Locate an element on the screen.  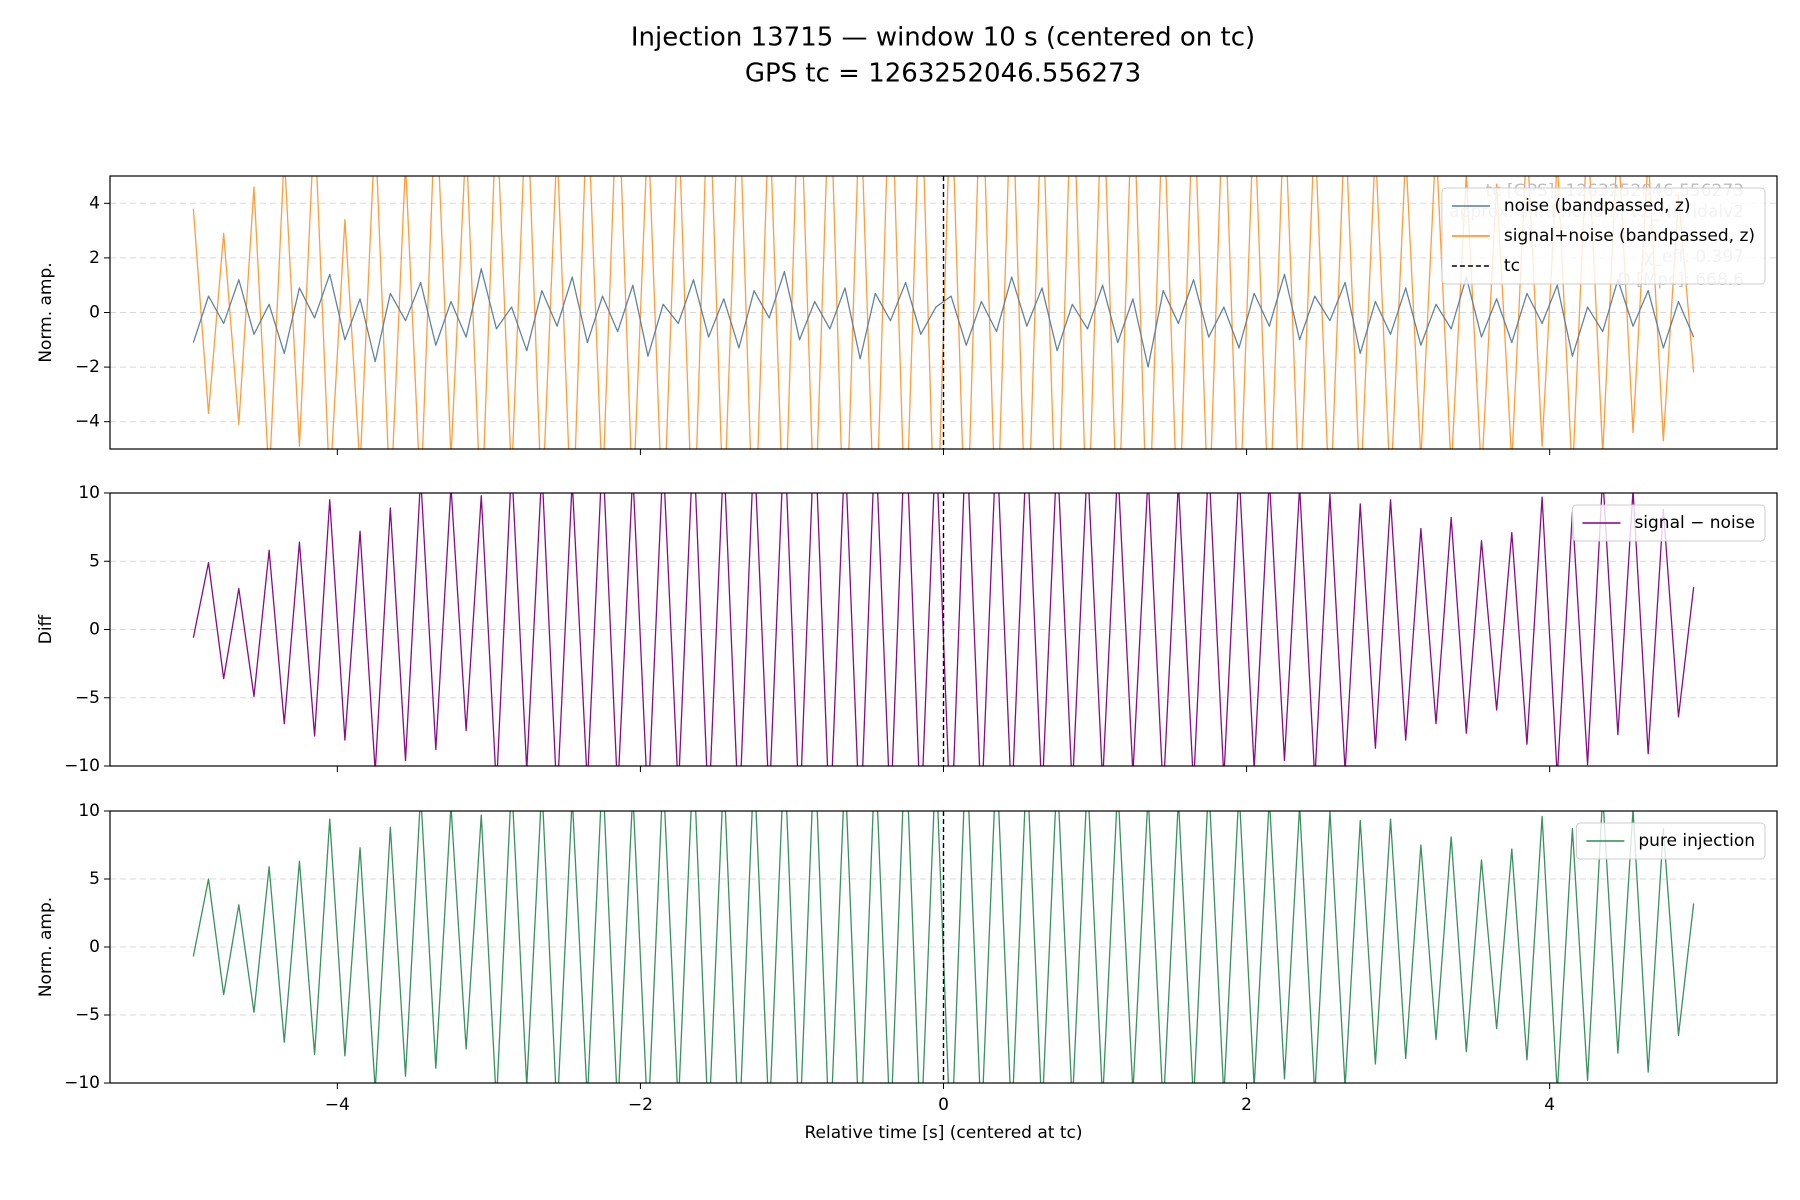
x-tick-label: 0 is located at coordinates (943, 1105).